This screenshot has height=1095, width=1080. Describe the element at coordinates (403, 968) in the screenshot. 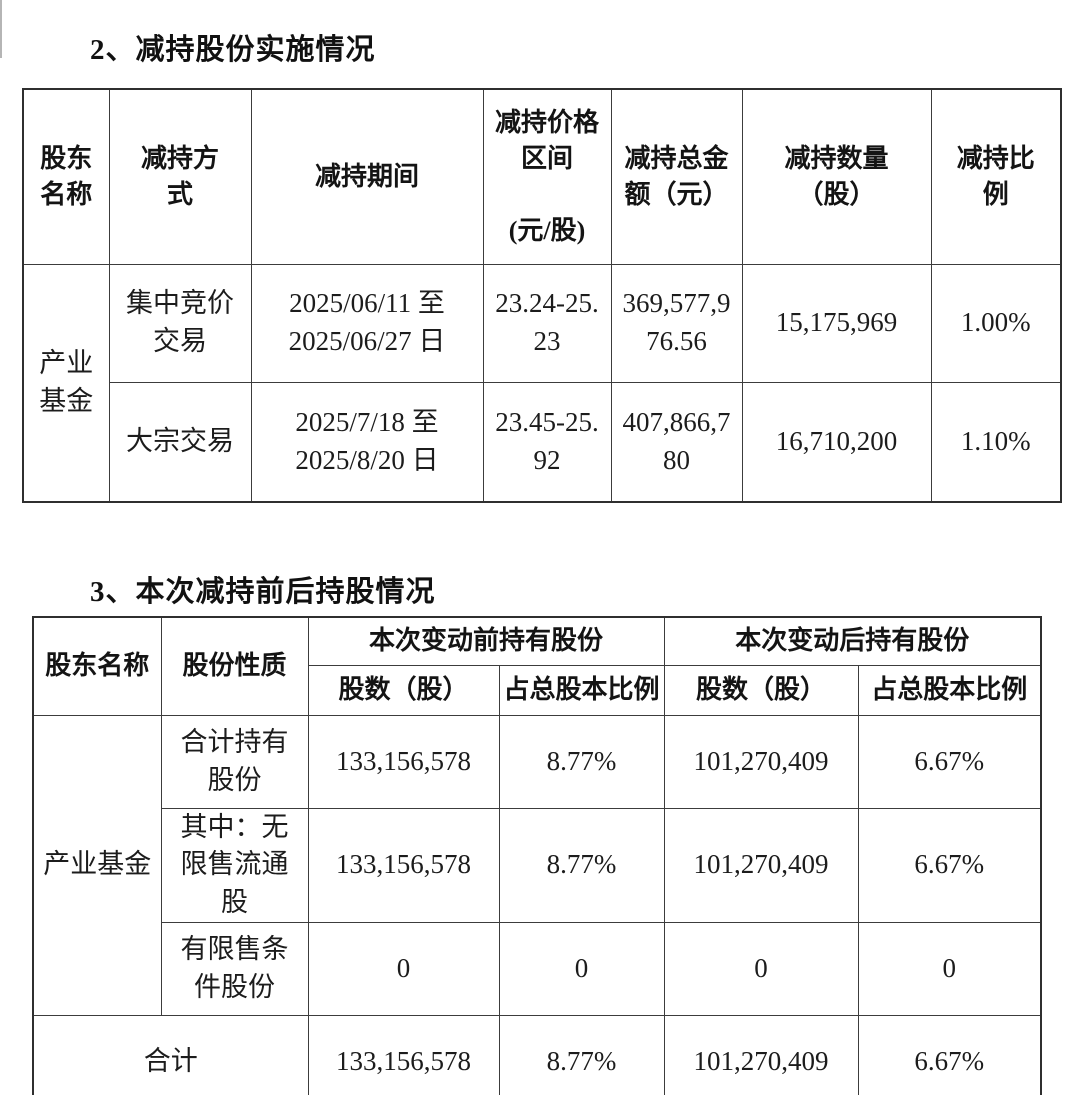

I see `t2-before-shares-cell: 0` at that location.